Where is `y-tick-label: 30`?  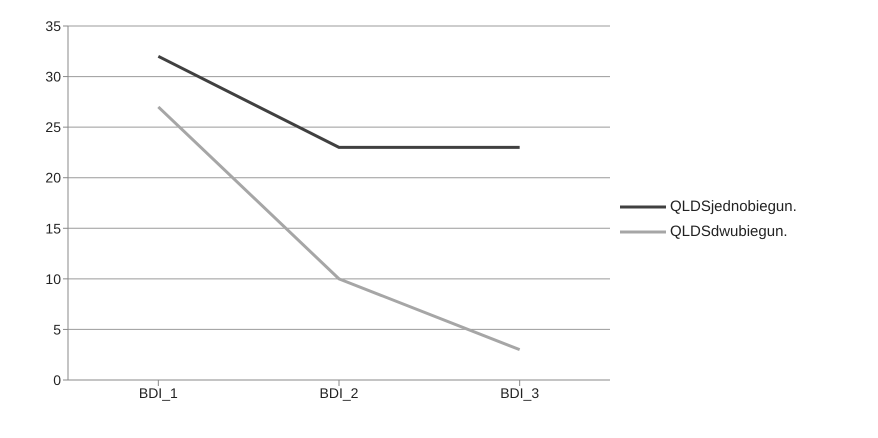
y-tick-label: 30 is located at coordinates (53, 76).